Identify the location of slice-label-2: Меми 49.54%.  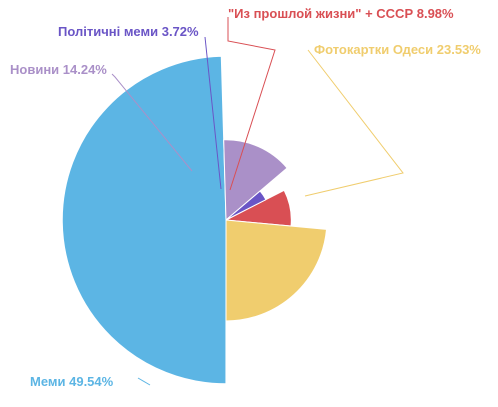
(72, 381).